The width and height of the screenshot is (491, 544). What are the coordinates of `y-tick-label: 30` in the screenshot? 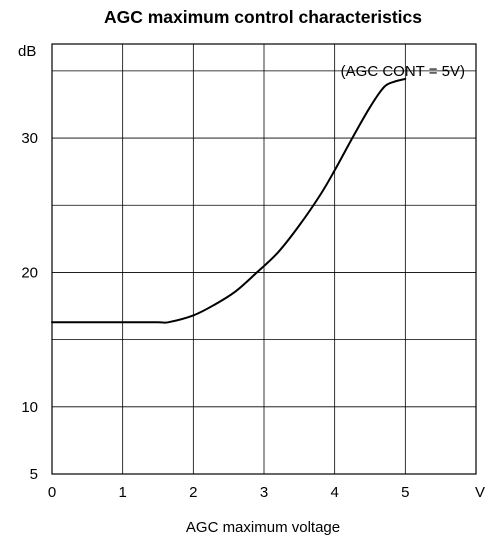 It's located at (29, 138).